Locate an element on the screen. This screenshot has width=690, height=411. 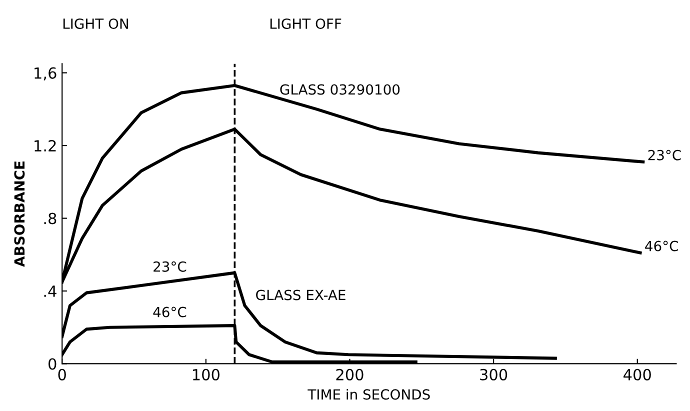
annotation: GLASS 03290100 is located at coordinates (340, 89).